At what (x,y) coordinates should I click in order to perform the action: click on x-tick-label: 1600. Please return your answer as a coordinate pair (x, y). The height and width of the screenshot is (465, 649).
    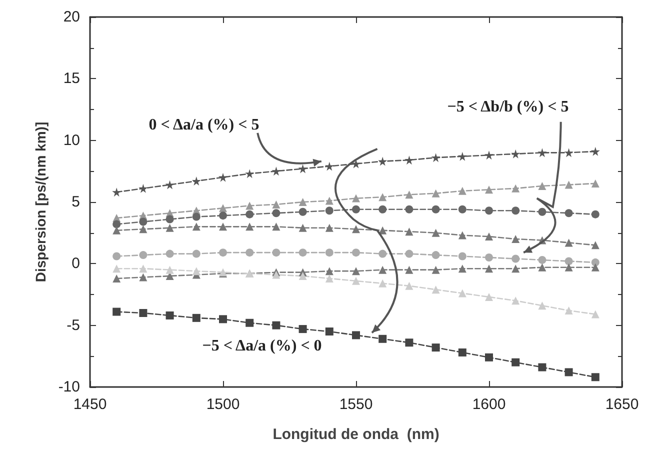
    Looking at the image, I should click on (489, 404).